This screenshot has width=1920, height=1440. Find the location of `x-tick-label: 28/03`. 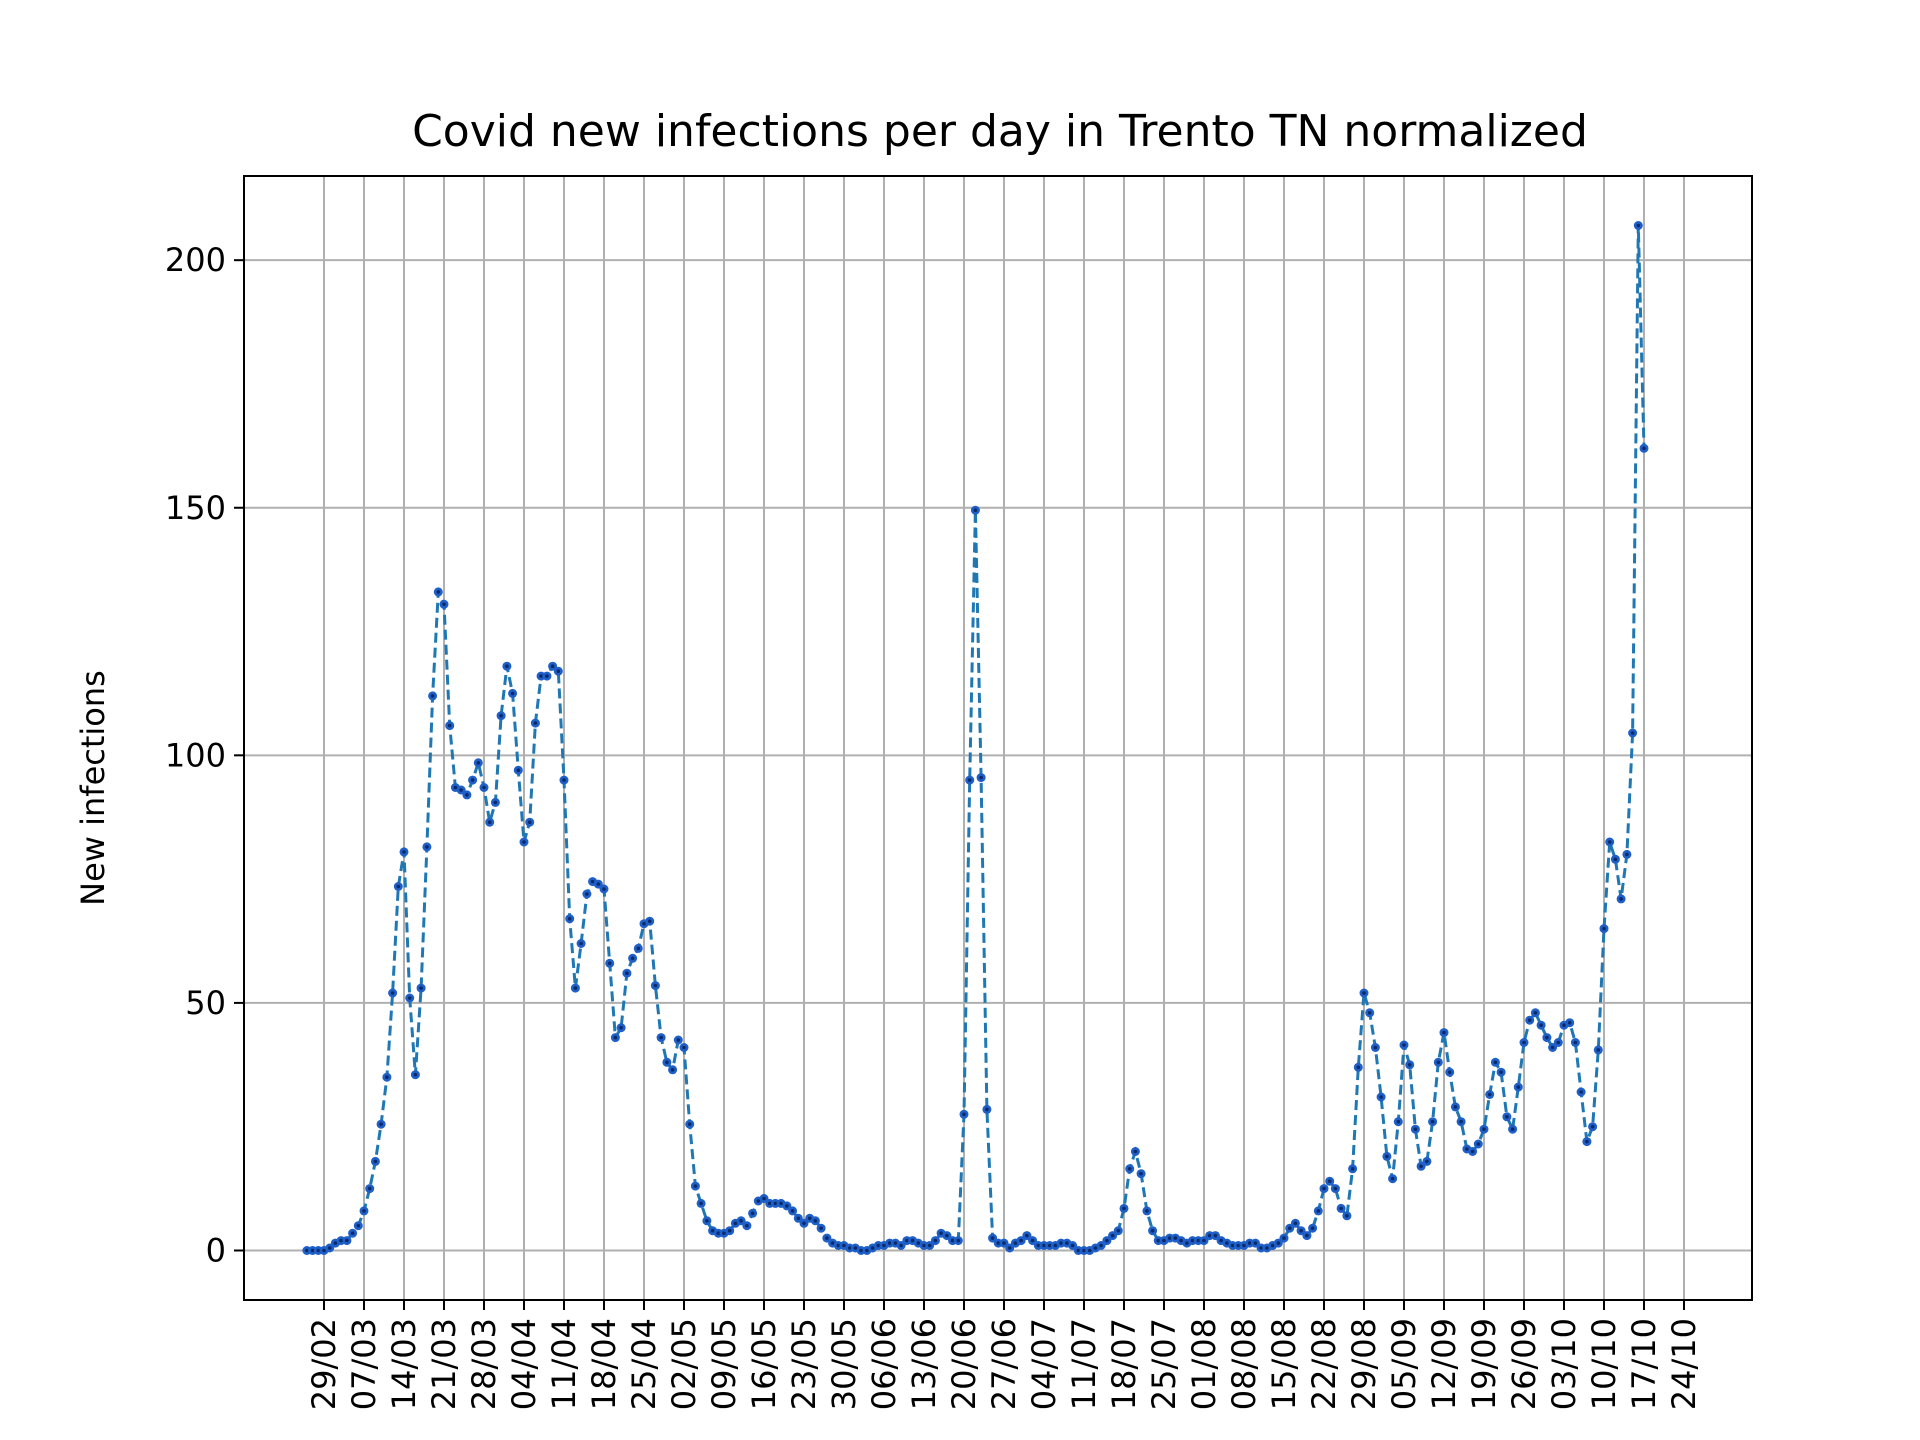

x-tick-label: 28/03 is located at coordinates (484, 1364).